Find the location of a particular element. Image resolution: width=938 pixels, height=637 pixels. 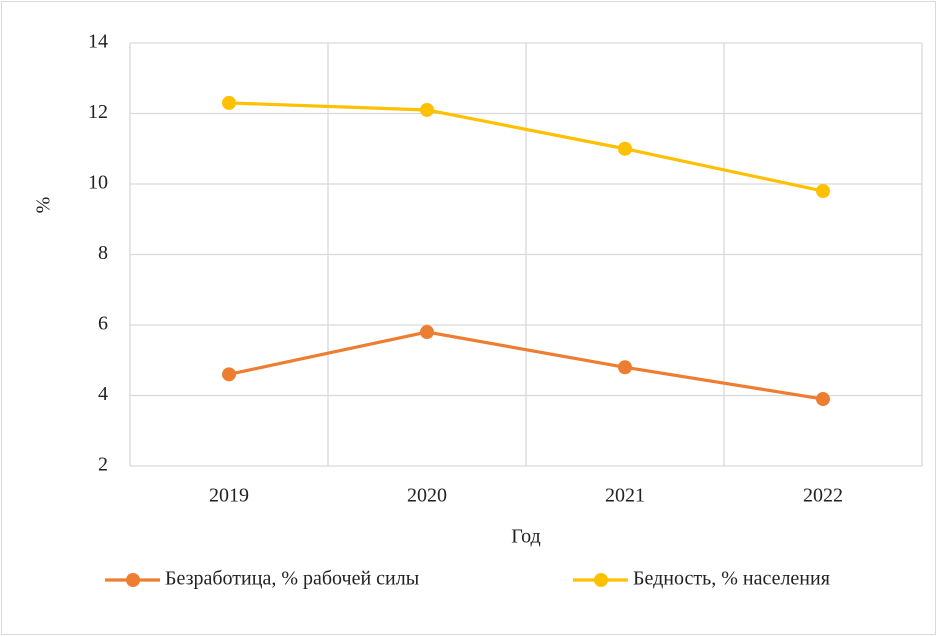

x-tick-label: 2022 is located at coordinates (823, 496).